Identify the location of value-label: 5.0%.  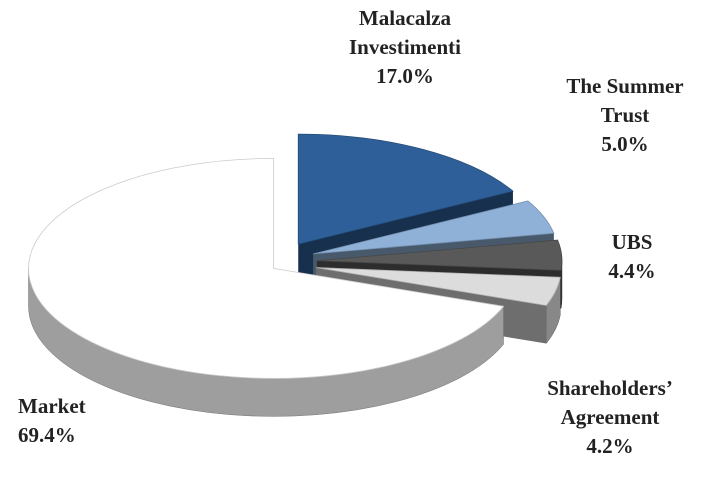
(625, 144).